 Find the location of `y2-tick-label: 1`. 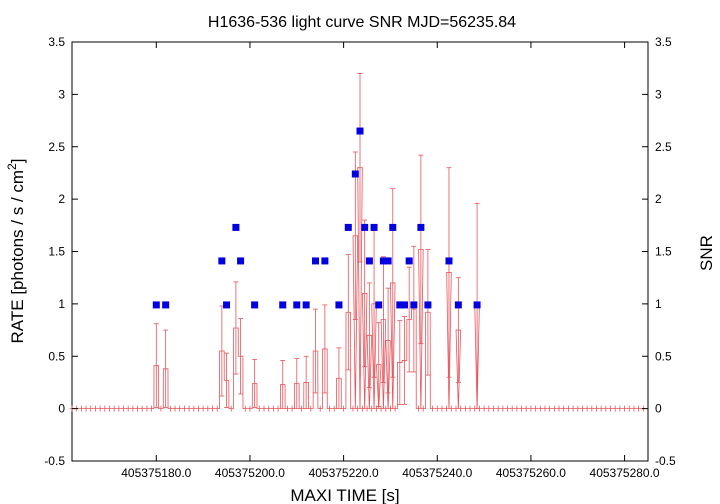

y2-tick-label: 1 is located at coordinates (658, 304).